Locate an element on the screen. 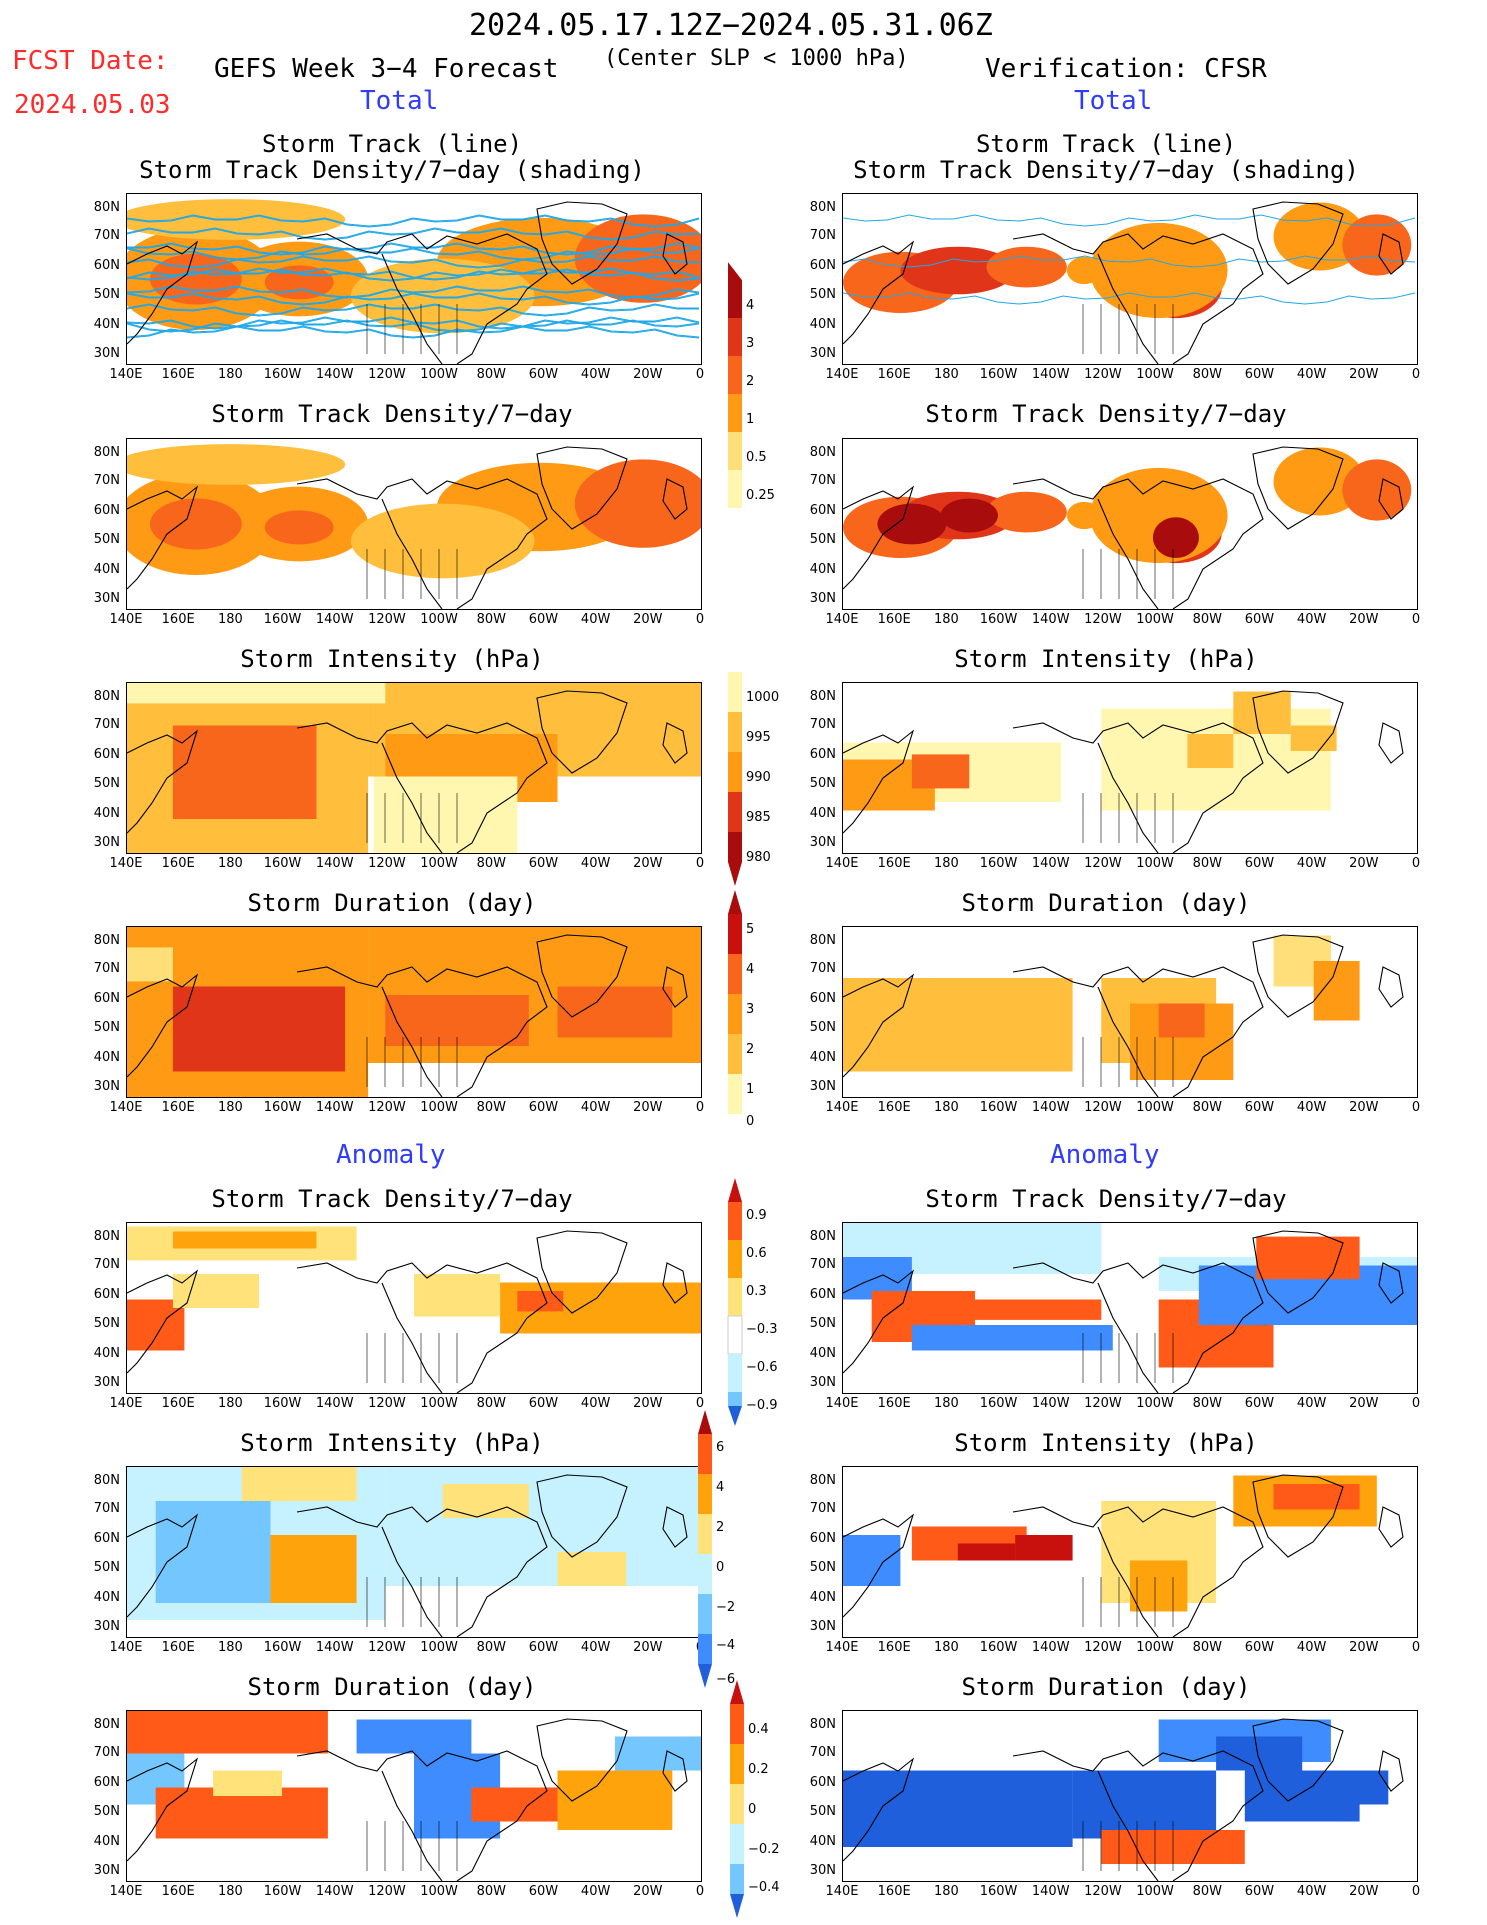 The width and height of the screenshot is (1487, 1925). colorbar-intensity-anom-ramp is located at coordinates (705, 1549).